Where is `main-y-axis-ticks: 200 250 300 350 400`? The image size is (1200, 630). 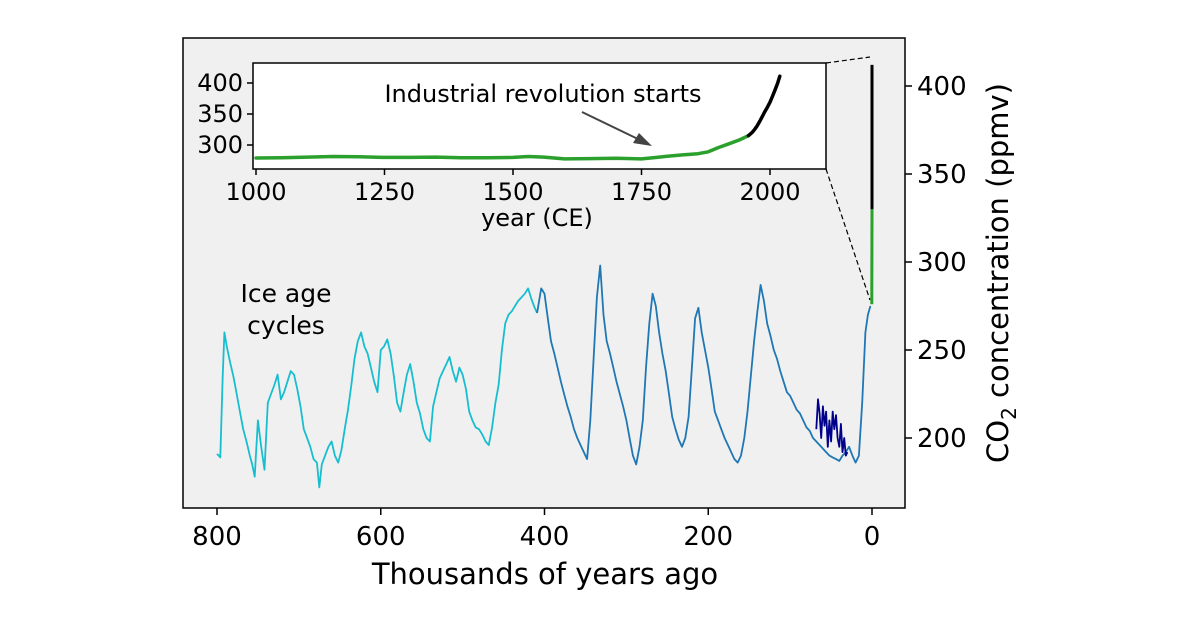 main-y-axis-ticks: 200 250 300 350 400 is located at coordinates (936, 263).